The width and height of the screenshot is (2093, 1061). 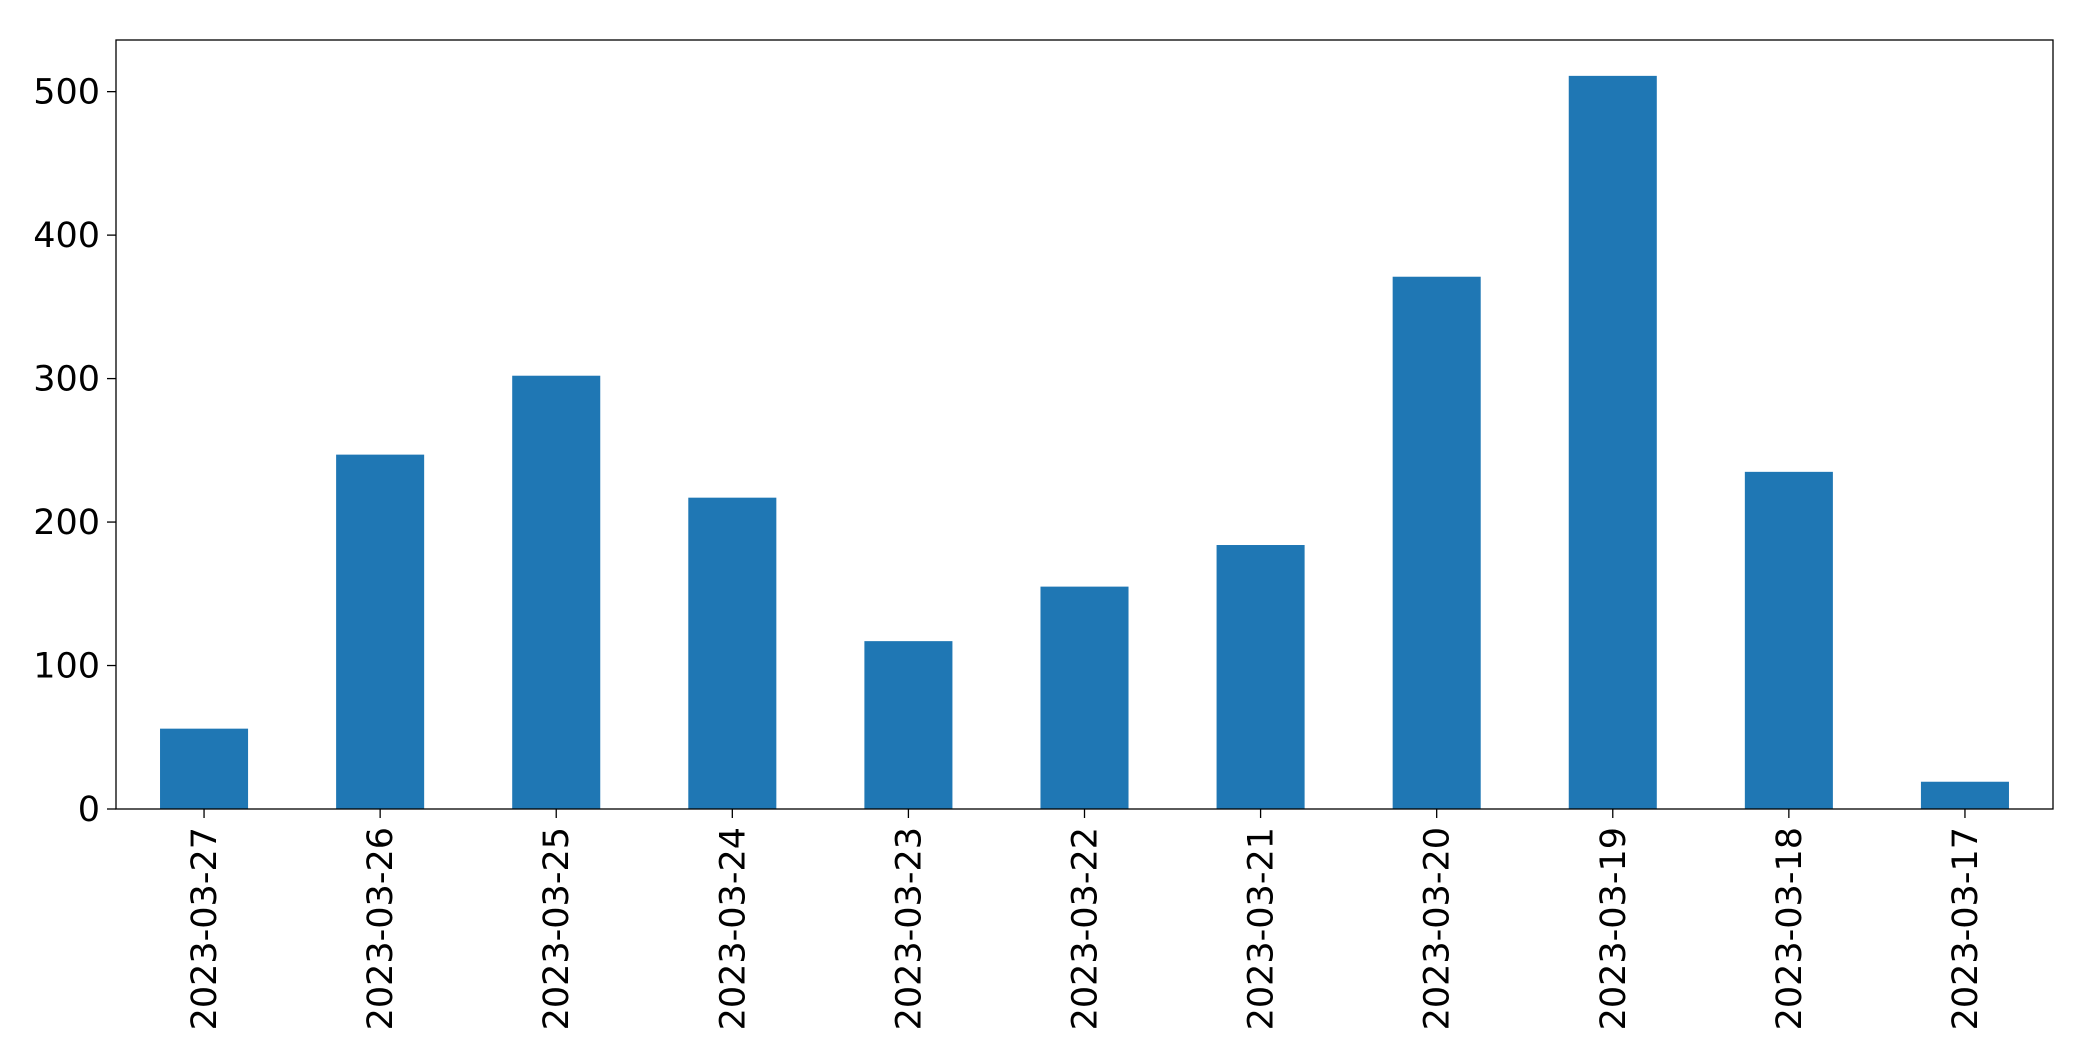 What do you see at coordinates (1966, 928) in the screenshot?
I see `x-tick-label: 2023-03-17` at bounding box center [1966, 928].